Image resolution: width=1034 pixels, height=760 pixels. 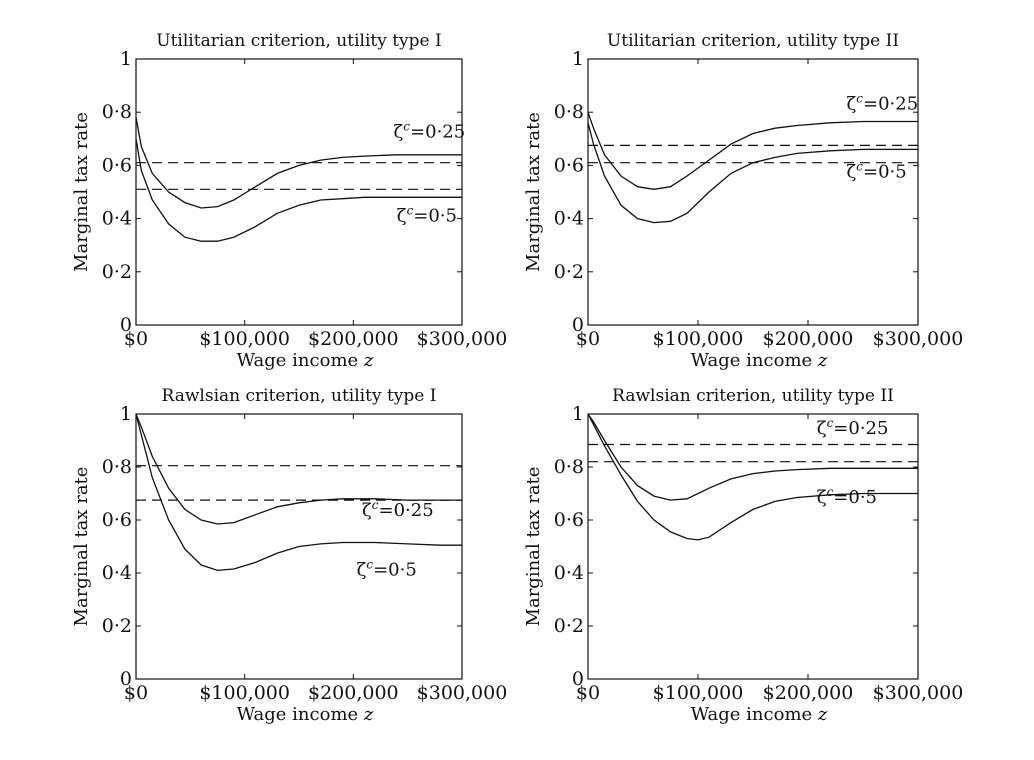 I want to click on panel-title: Rawlsian criterion, utility type I, so click(x=299, y=396).